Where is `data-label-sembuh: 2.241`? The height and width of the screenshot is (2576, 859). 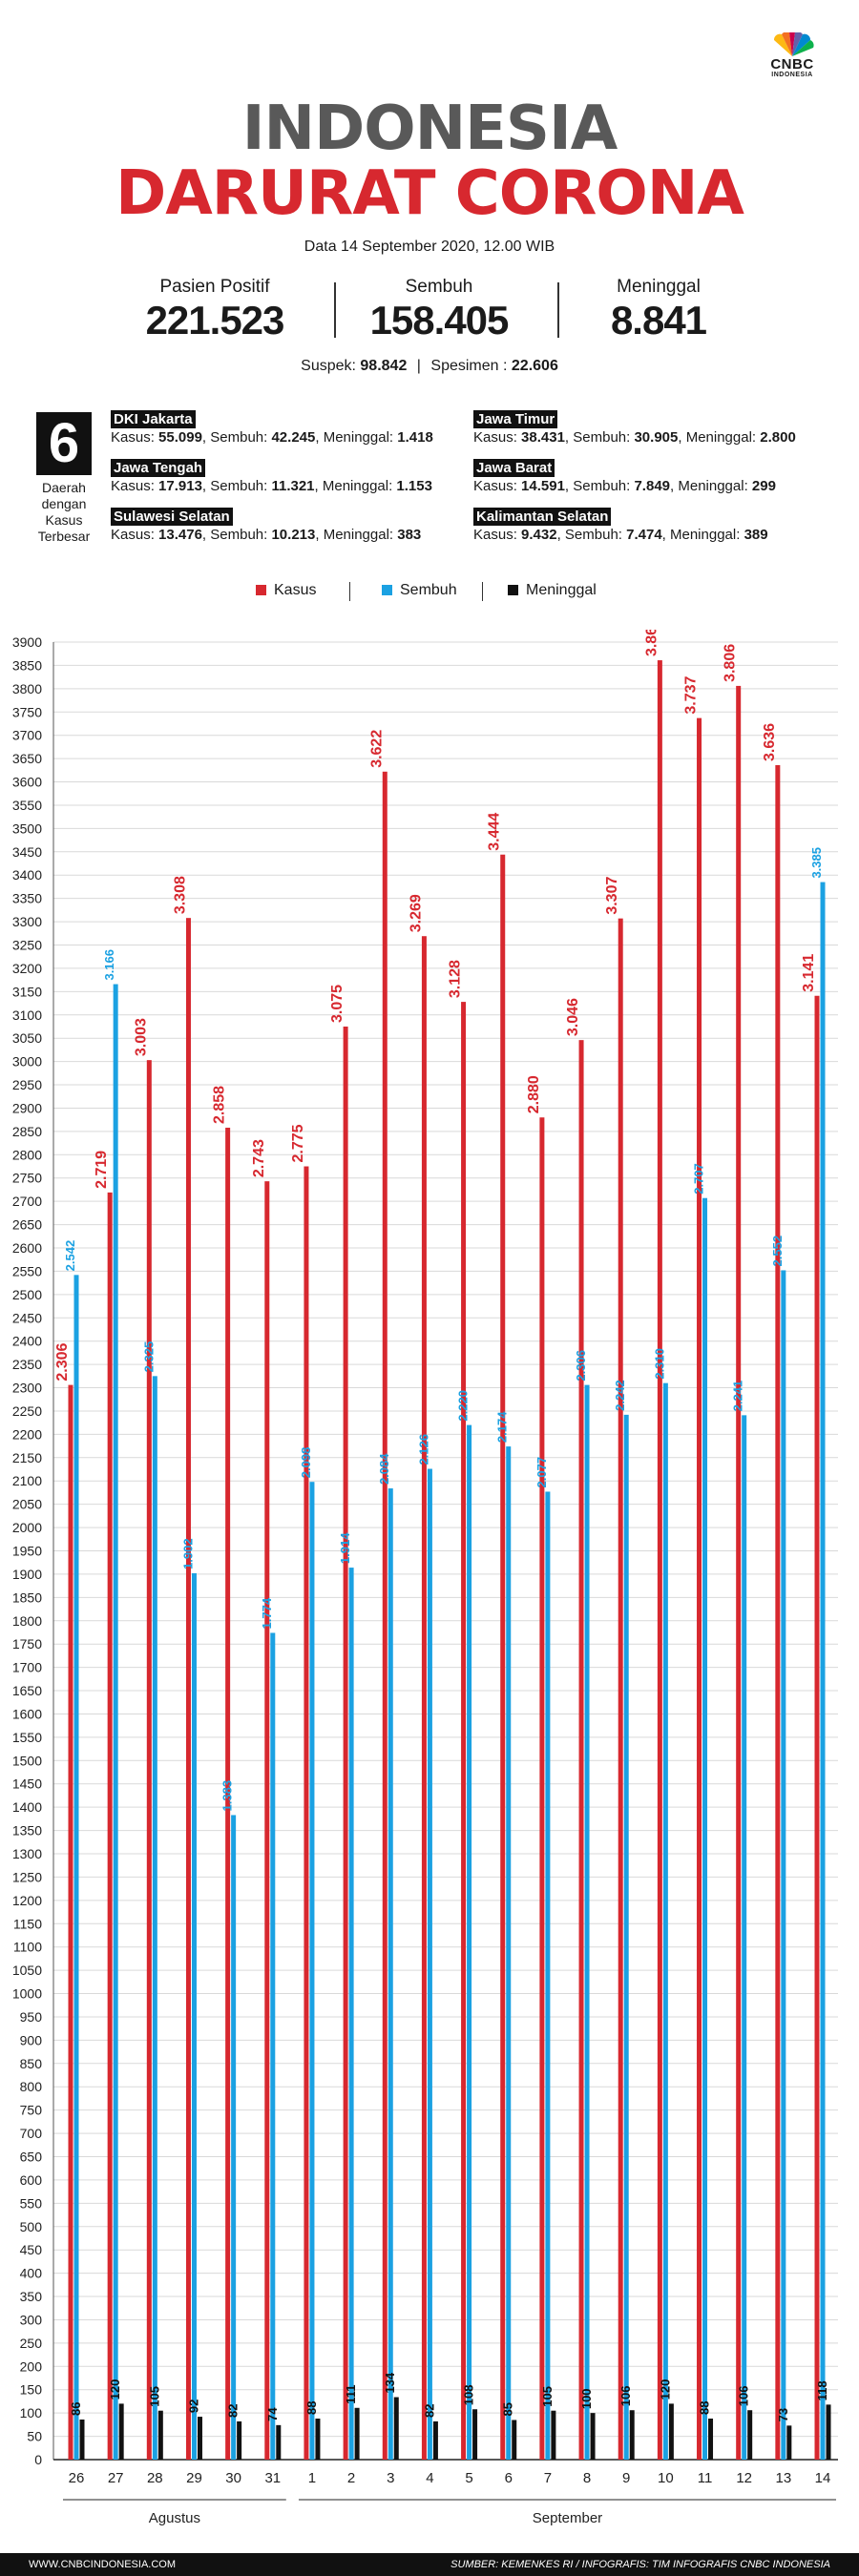 data-label-sembuh: 2.241 is located at coordinates (738, 1396).